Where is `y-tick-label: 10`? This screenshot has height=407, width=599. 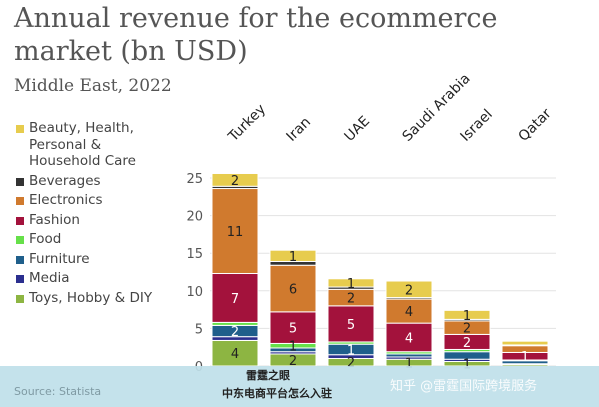
y-tick-label: 10 is located at coordinates (194, 292).